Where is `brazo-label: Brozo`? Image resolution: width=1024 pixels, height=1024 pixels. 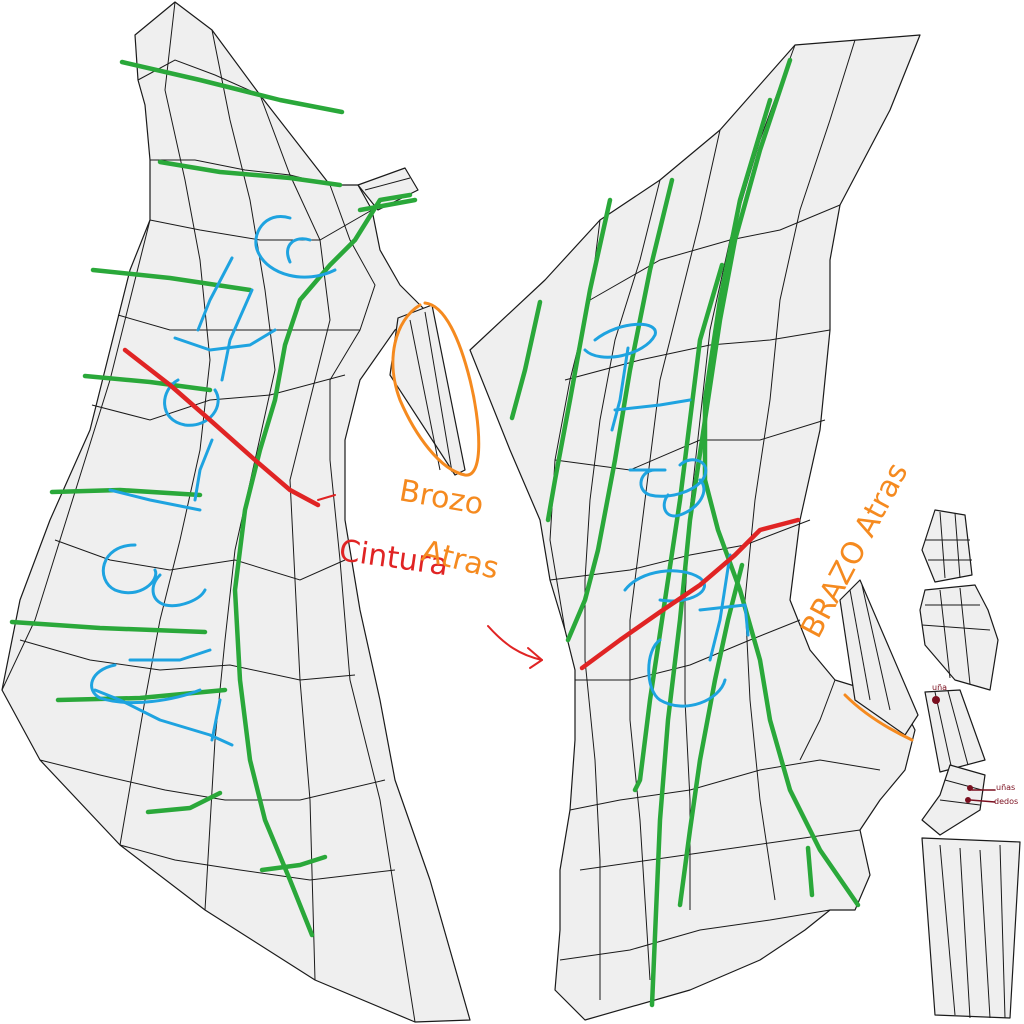
brazo-label: Brozo is located at coordinates (442, 497).